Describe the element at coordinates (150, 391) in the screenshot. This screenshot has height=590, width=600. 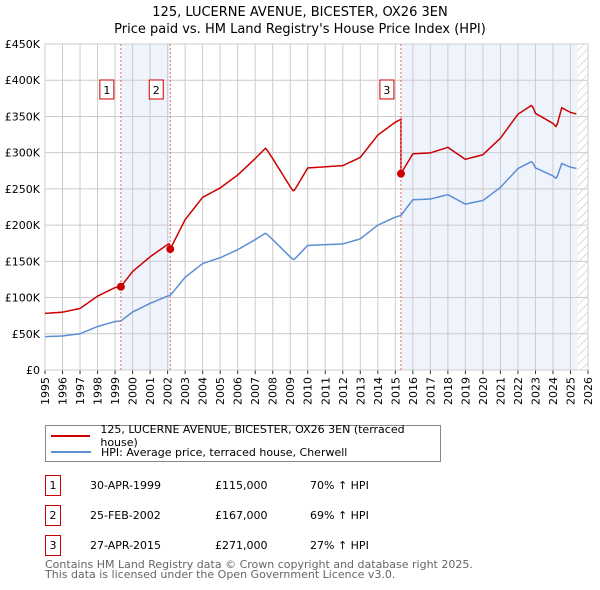
I see `x-tick-label: 2001` at that location.